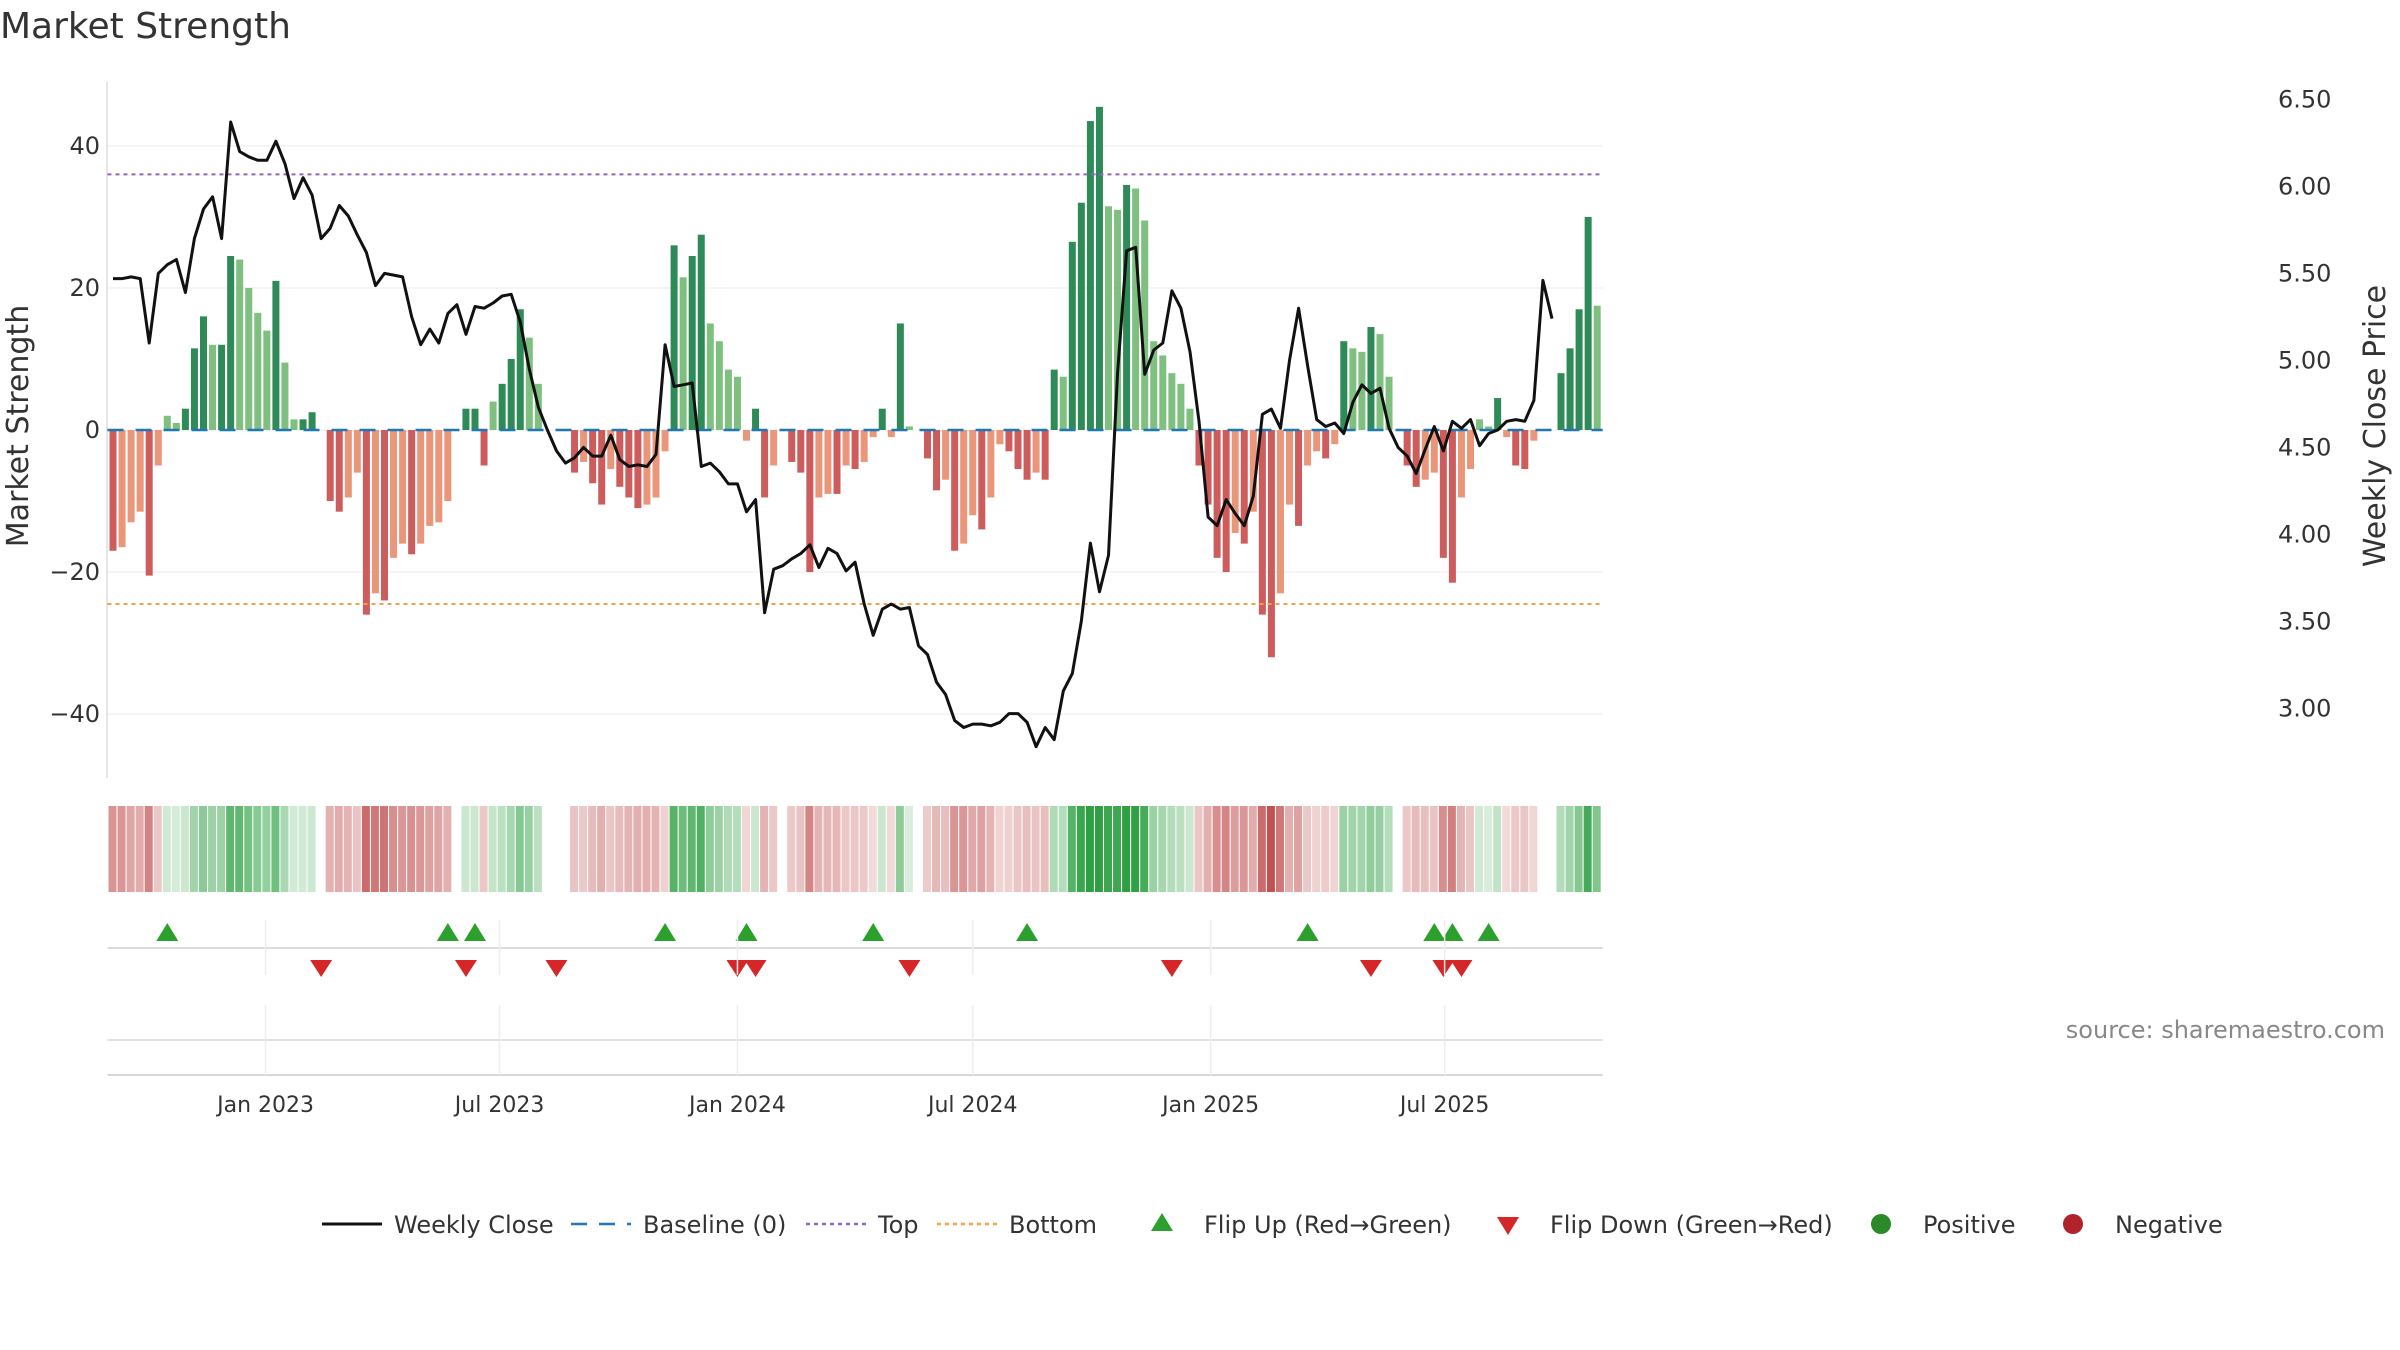  What do you see at coordinates (736, 1105) in the screenshot?
I see `x-tick-label: Jan 2024` at bounding box center [736, 1105].